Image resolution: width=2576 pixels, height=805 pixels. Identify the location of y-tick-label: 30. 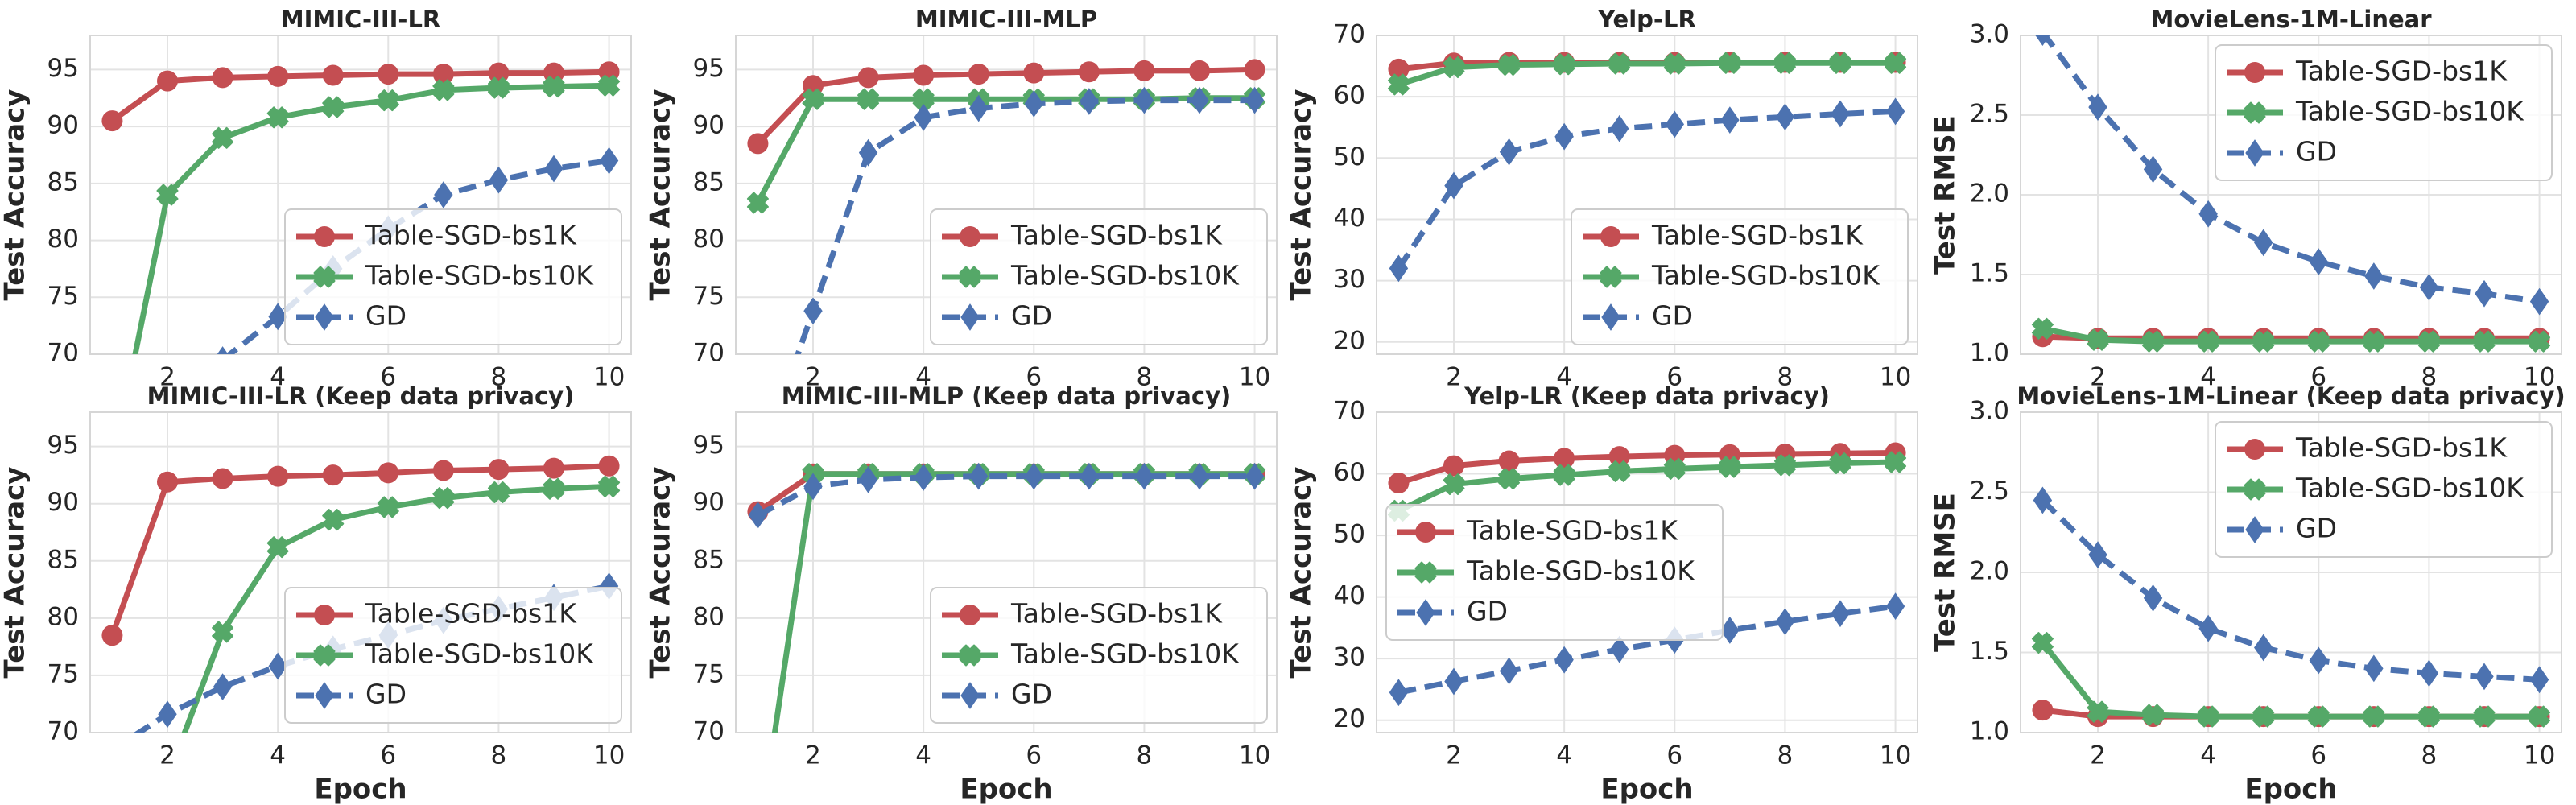
(1349, 279).